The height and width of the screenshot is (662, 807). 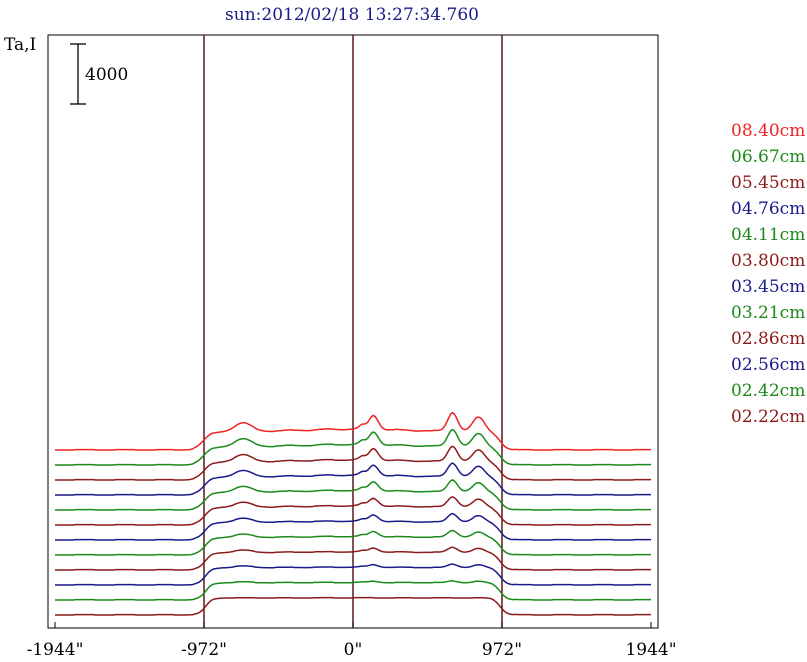 I want to click on series-line-08.40cm, so click(x=353, y=431).